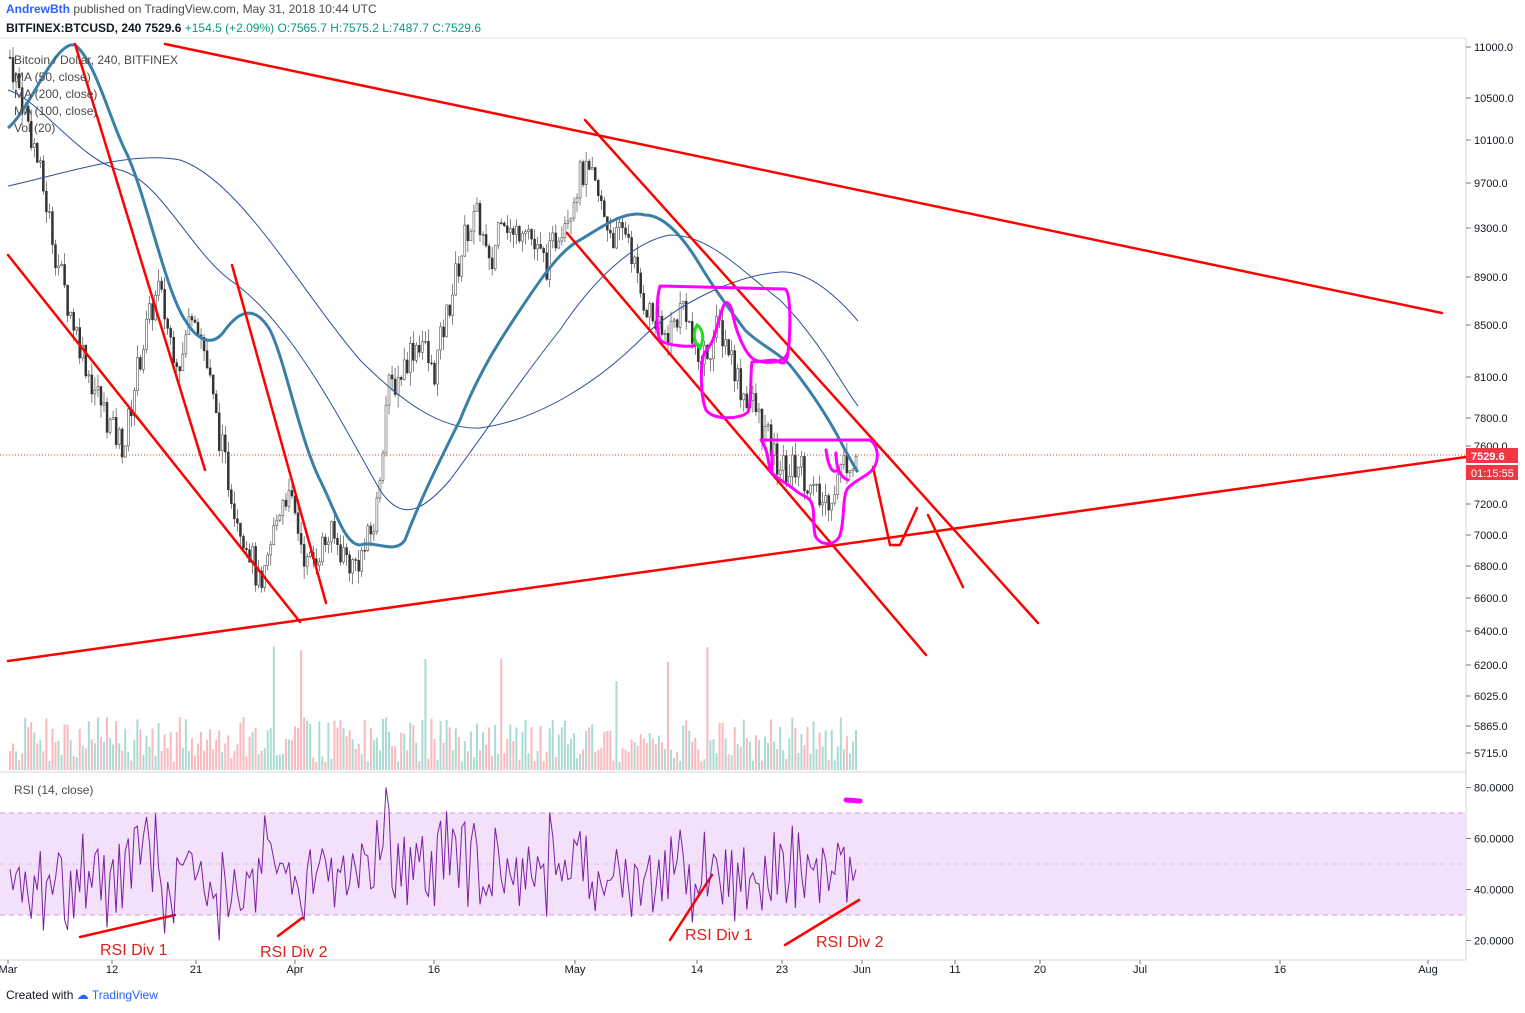 The image size is (1525, 1013). I want to click on highlight-marks, so click(767, 544).